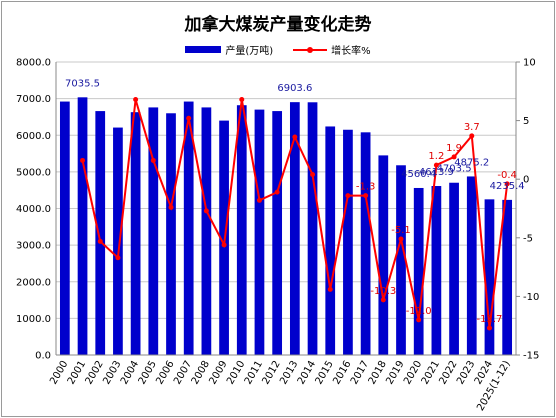 Image resolution: width=556 pixels, height=418 pixels. Describe the element at coordinates (203, 49) in the screenshot. I see `legend-swatch-bar` at that location.